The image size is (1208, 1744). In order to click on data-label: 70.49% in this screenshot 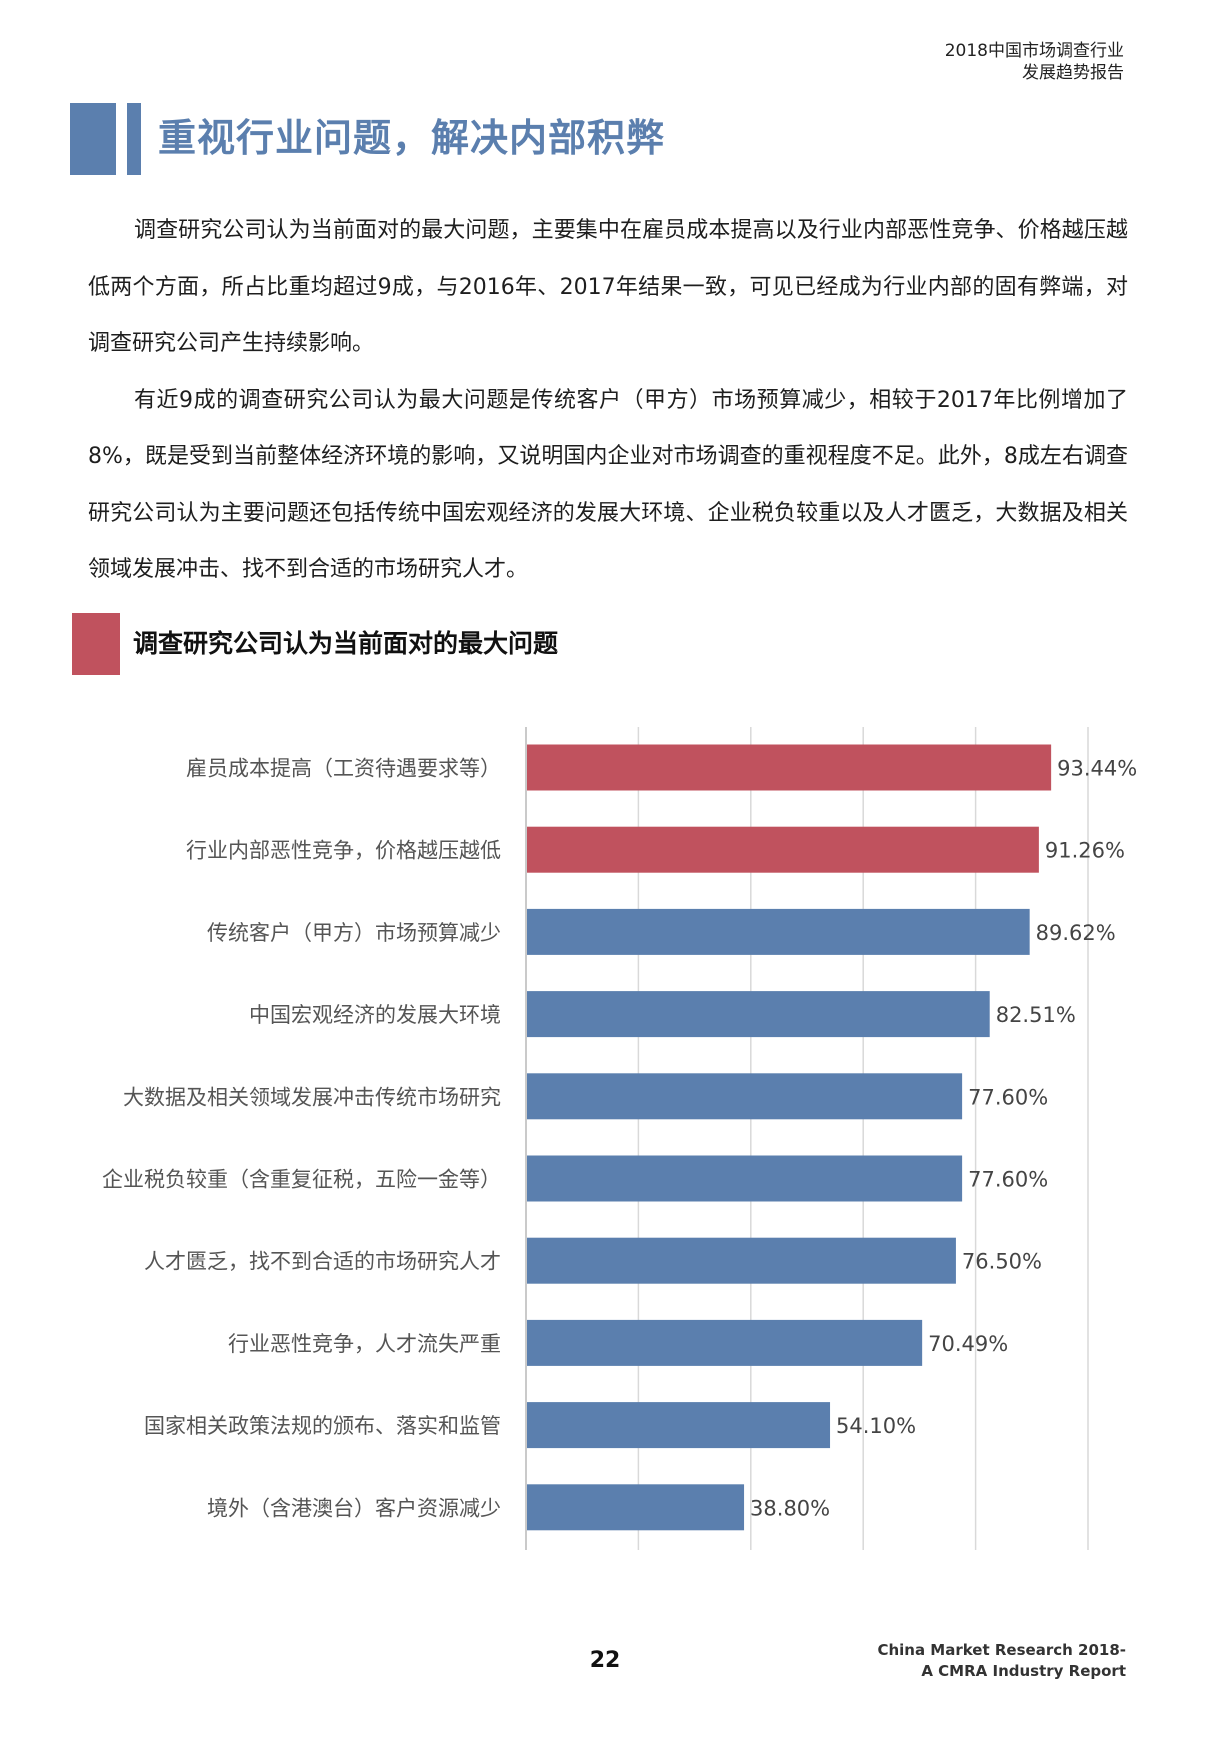, I will do `click(968, 1344)`.